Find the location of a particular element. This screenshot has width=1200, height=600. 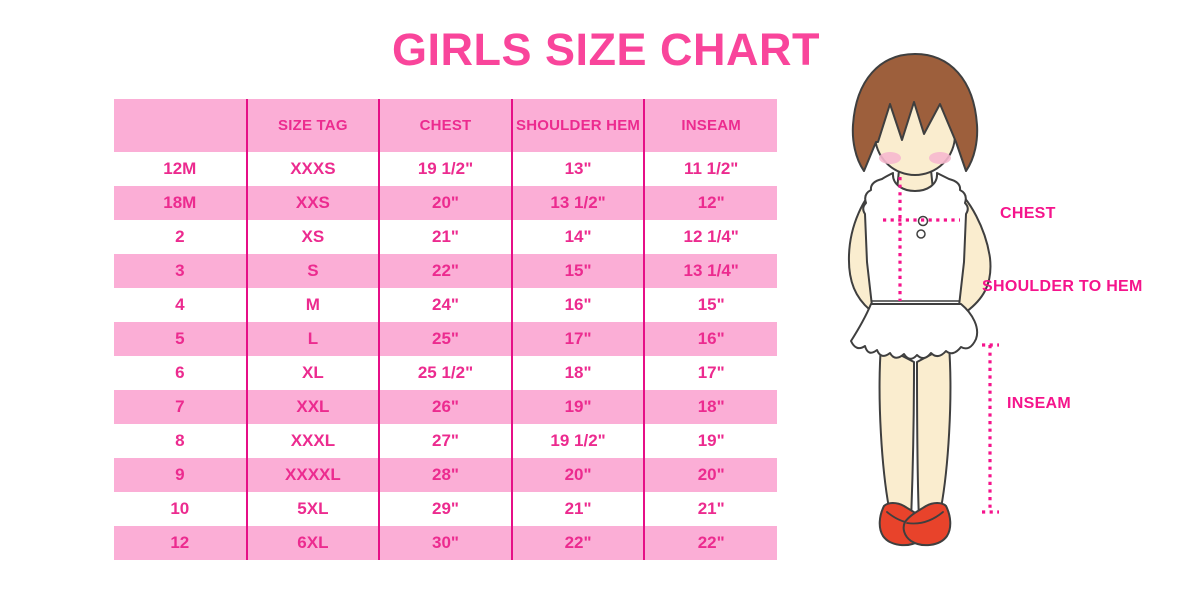

table-cell: 13 1/2" is located at coordinates (578, 203).